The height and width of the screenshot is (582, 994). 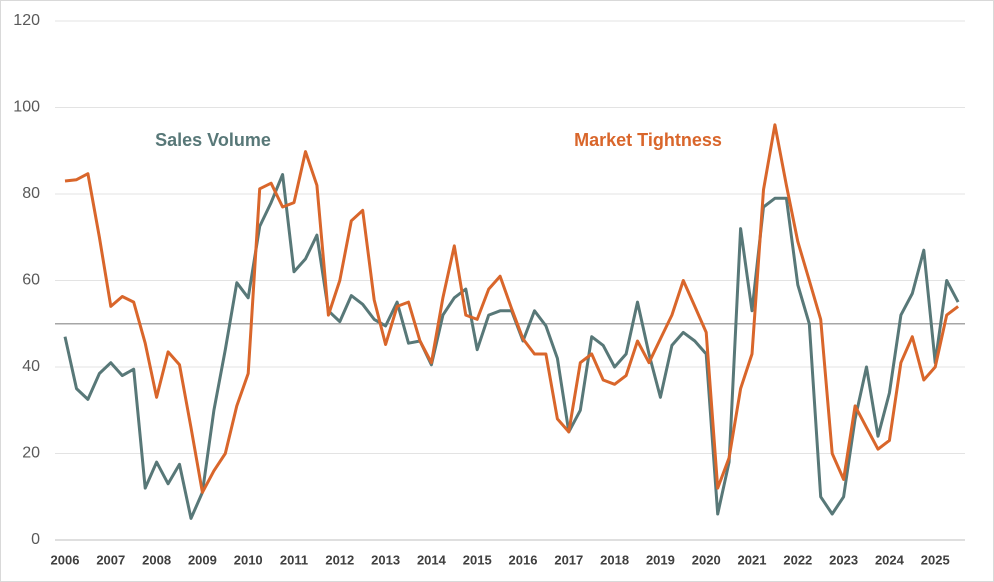 What do you see at coordinates (339, 559) in the screenshot?
I see `x-tick-label: 2012` at bounding box center [339, 559].